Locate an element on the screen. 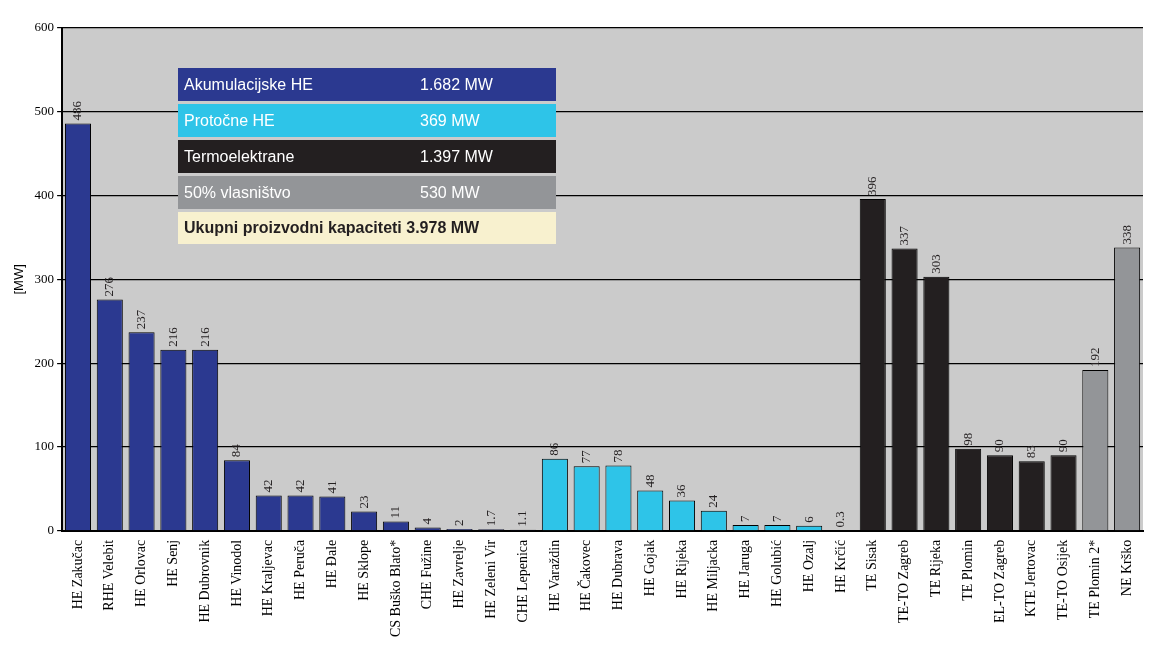 This screenshot has width=1161, height=648. x-tick-label: HE Dubrava is located at coordinates (618, 574).